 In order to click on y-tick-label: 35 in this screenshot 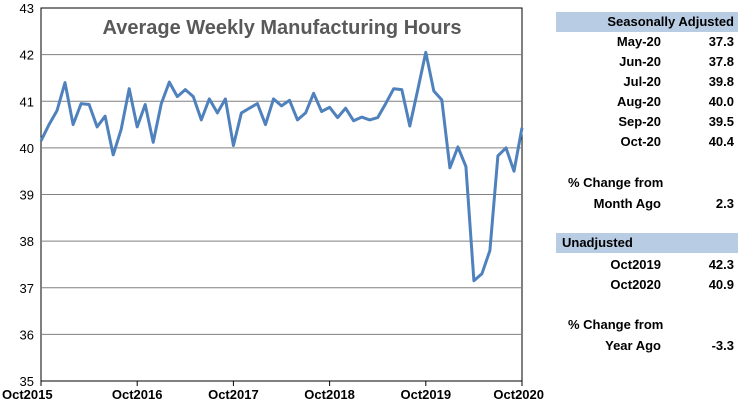, I will do `click(27, 381)`.